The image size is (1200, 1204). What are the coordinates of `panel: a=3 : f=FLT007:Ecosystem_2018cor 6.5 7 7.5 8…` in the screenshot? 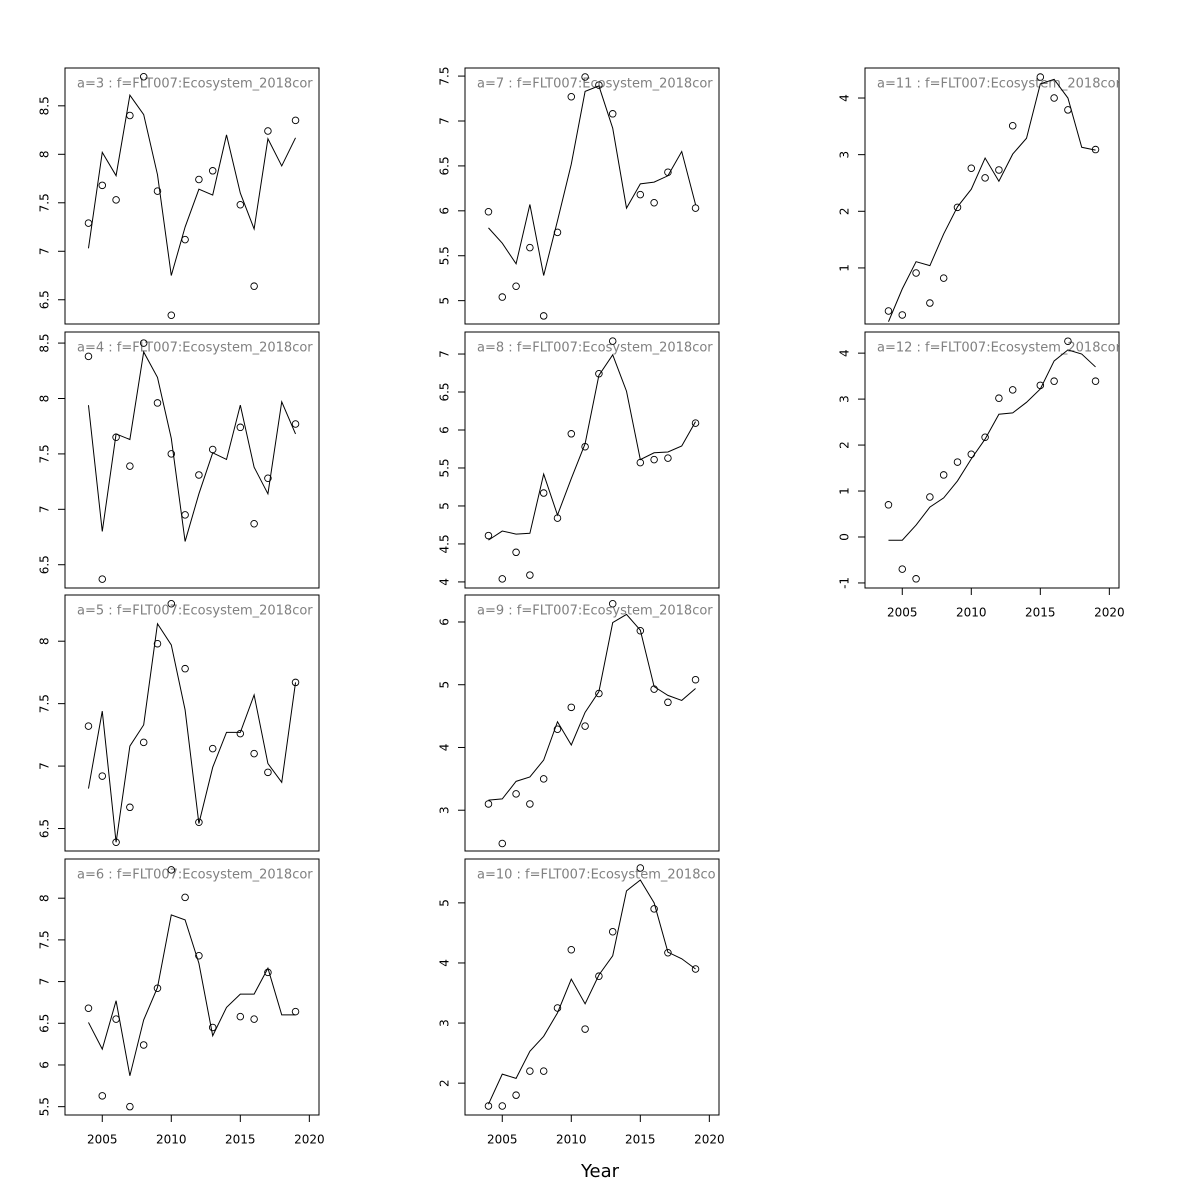 It's located at (179, 196).